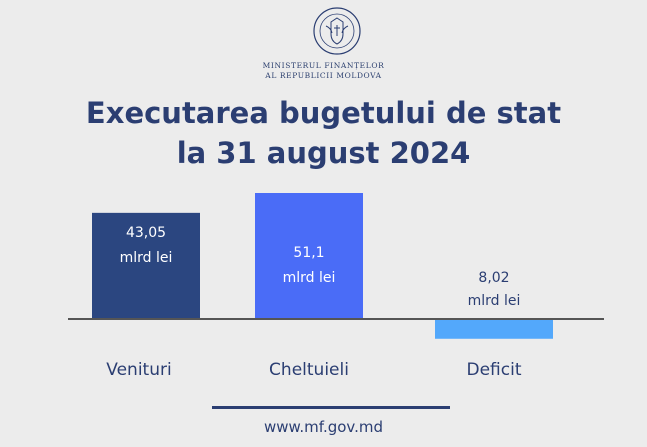  Describe the element at coordinates (308, 253) in the screenshot. I see `data-label-cheltuieli-value: 51,1` at that location.